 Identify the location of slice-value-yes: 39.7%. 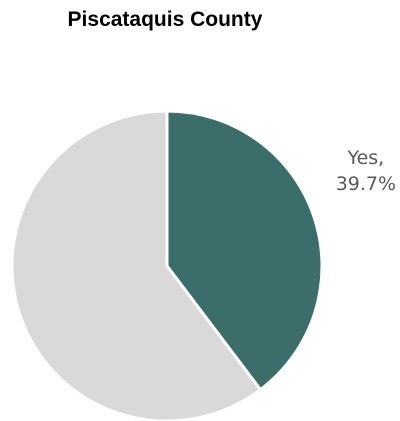
(366, 184).